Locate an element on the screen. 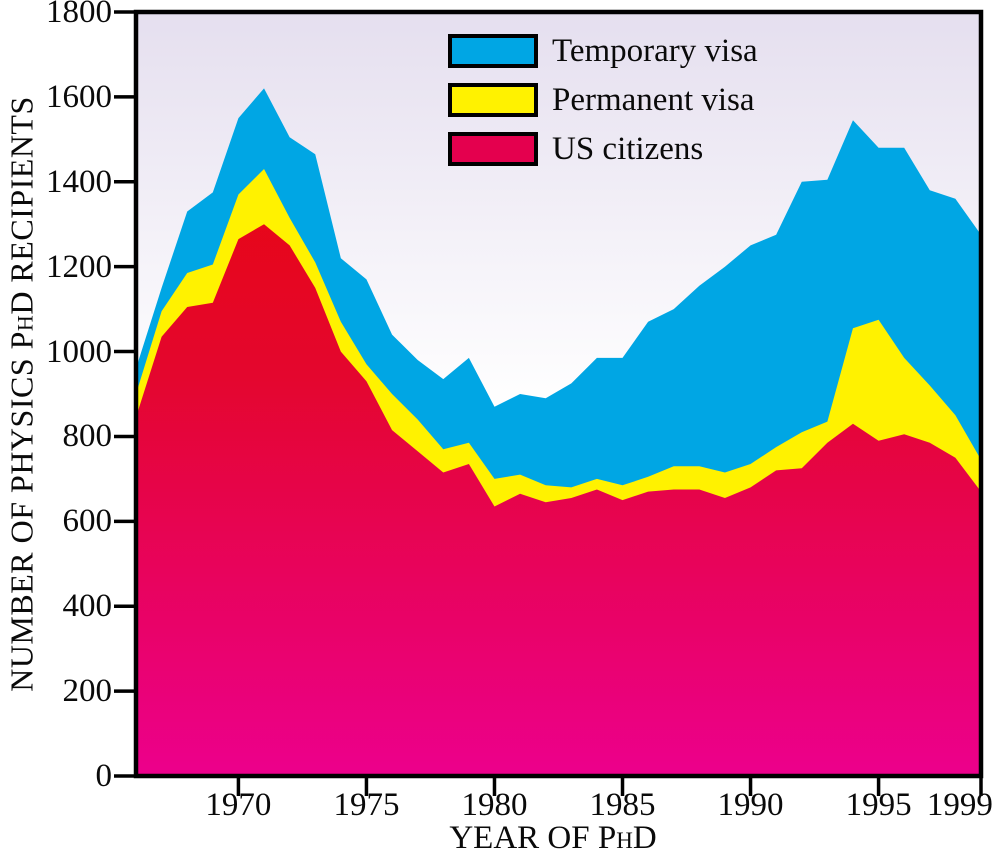 This screenshot has width=998, height=857. y-tick-label: 400 is located at coordinates (87, 606).